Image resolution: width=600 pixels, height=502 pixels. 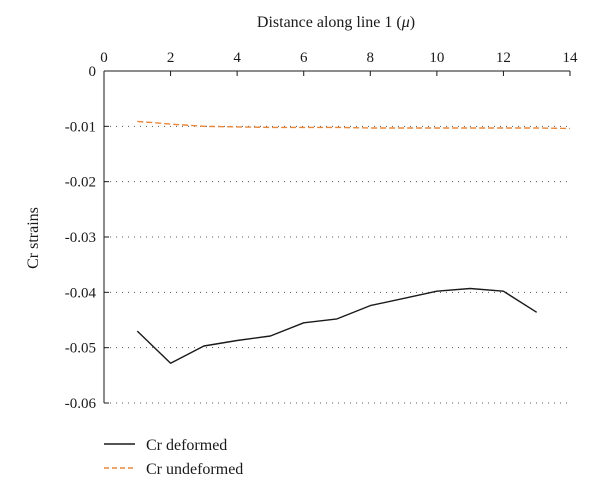 What do you see at coordinates (80, 183) in the screenshot?
I see `y-tick-label-2: -0.02` at bounding box center [80, 183].